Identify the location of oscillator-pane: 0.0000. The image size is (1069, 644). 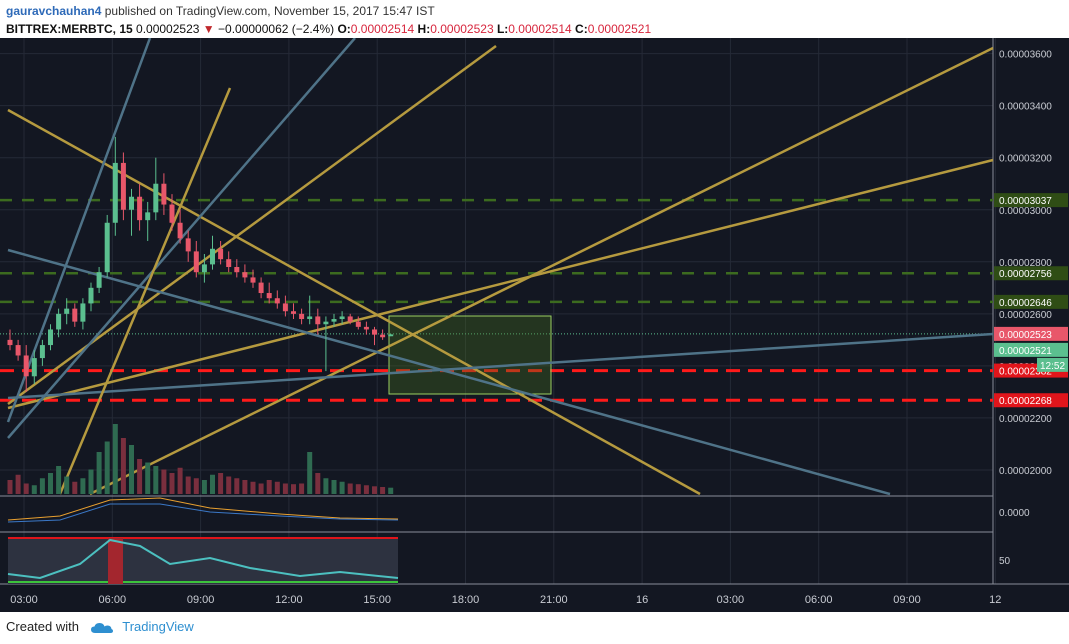
(518, 510).